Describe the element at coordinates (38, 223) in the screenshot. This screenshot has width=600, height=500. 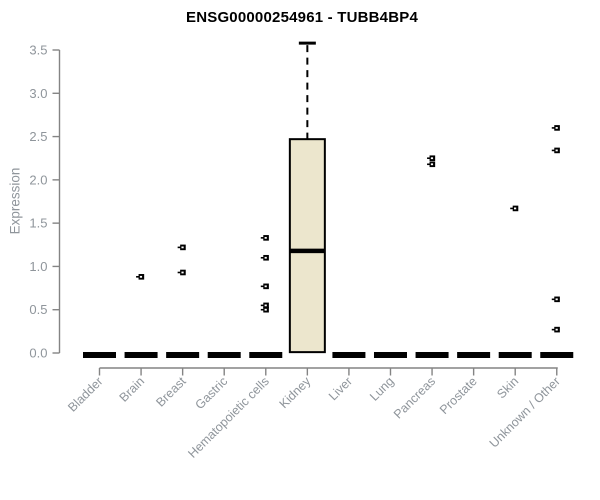
I see `y-tick-label: 1.5` at that location.